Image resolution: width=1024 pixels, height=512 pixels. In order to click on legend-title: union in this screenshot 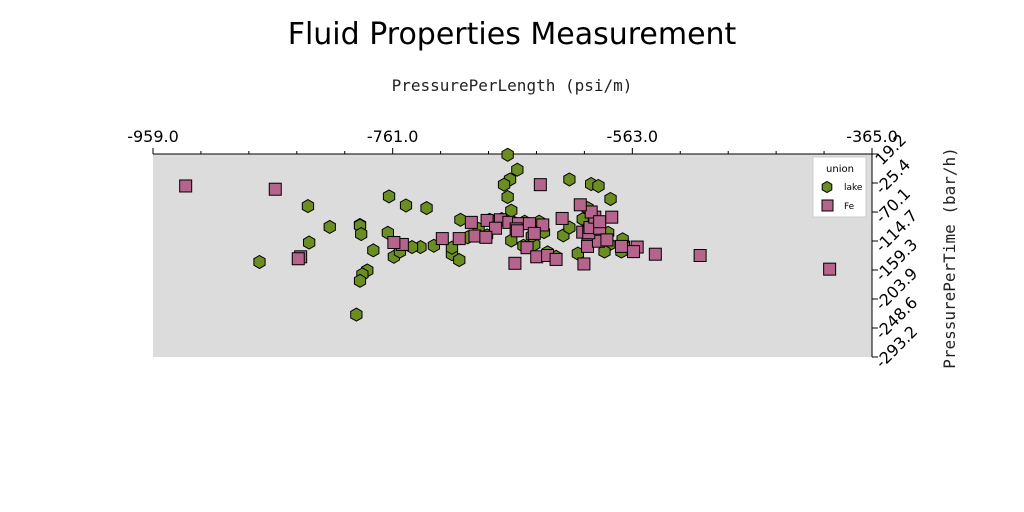, I will do `click(840, 169)`.